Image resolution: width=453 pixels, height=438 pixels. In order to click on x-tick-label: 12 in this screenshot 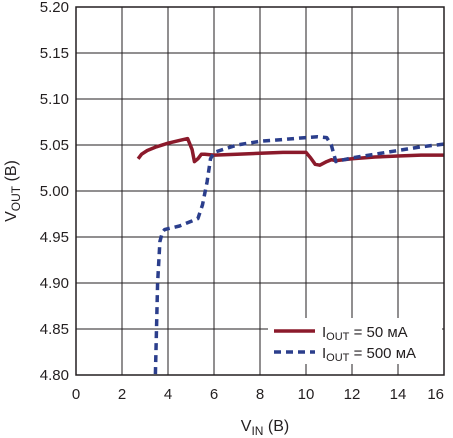, I will do `click(352, 394)`.